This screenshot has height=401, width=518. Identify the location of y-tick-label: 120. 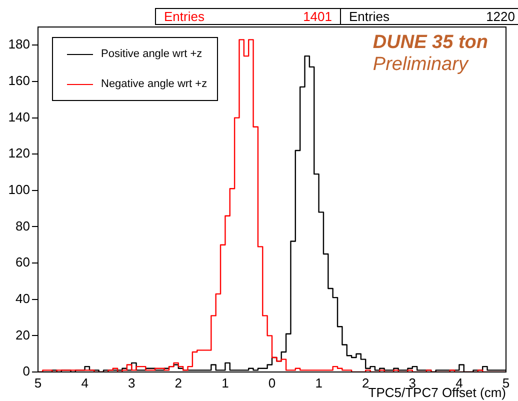
(19, 153).